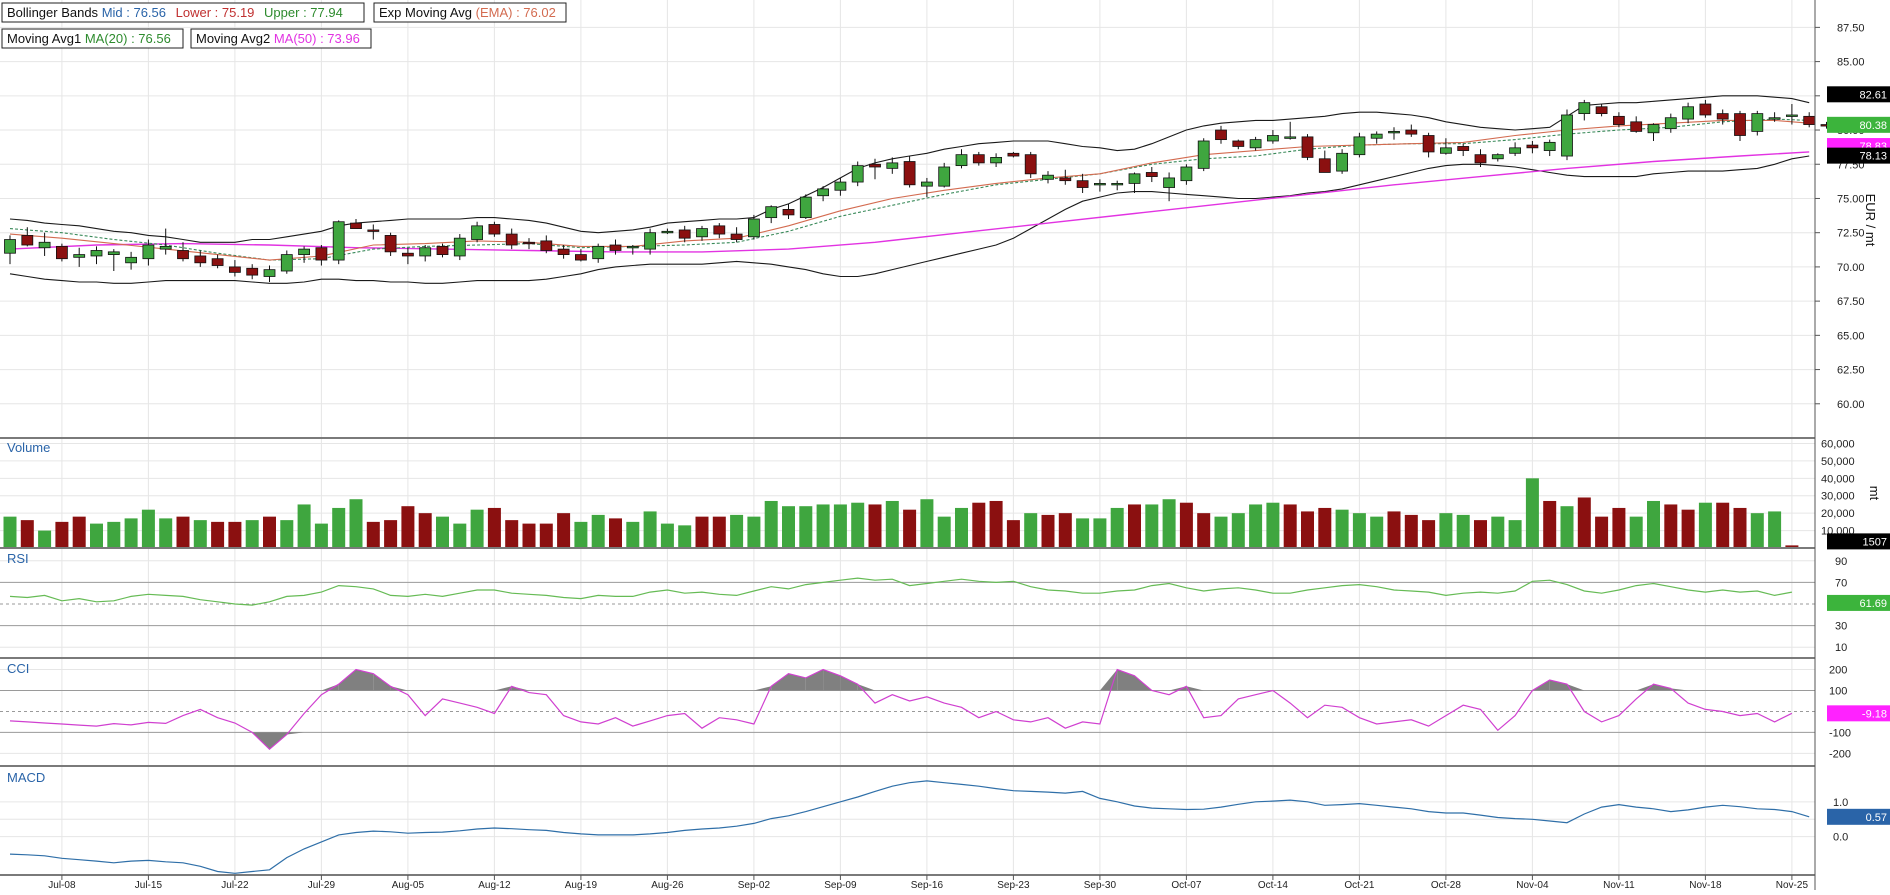  Describe the element at coordinates (18, 558) in the screenshot. I see `rsi-panel-title: RSI` at that location.